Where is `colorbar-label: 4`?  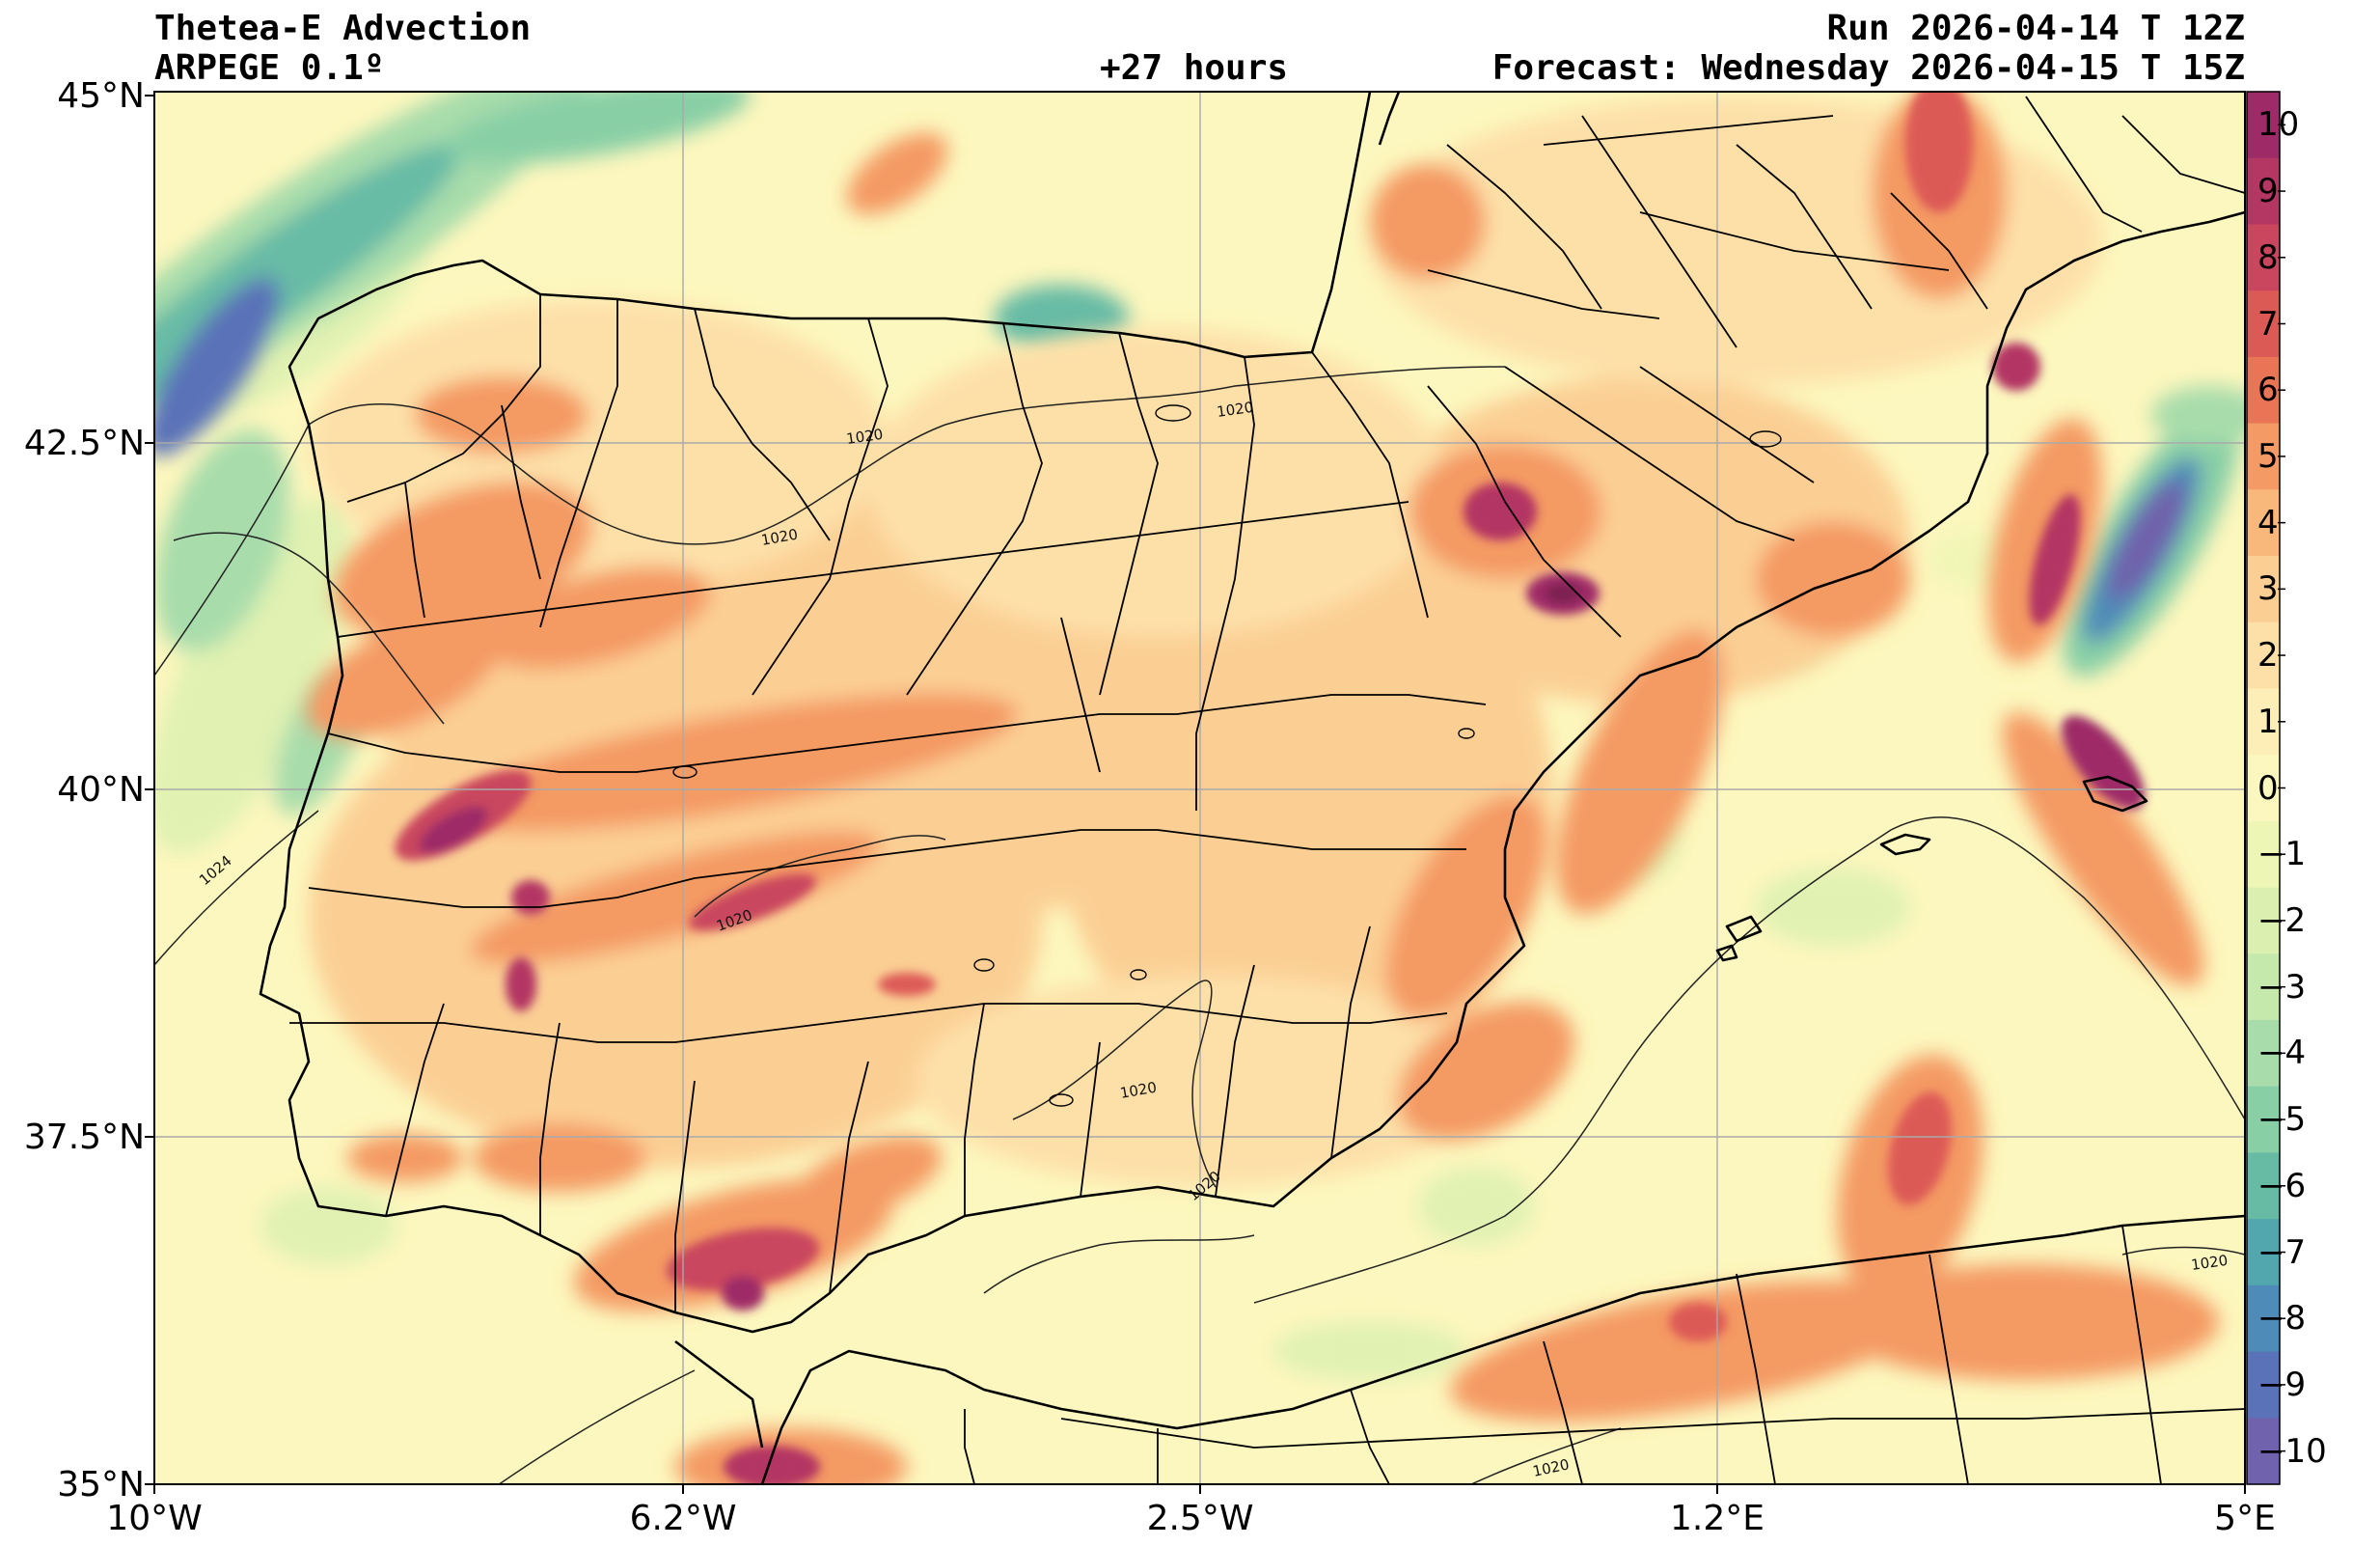
colorbar-label: 4 is located at coordinates (2268, 522).